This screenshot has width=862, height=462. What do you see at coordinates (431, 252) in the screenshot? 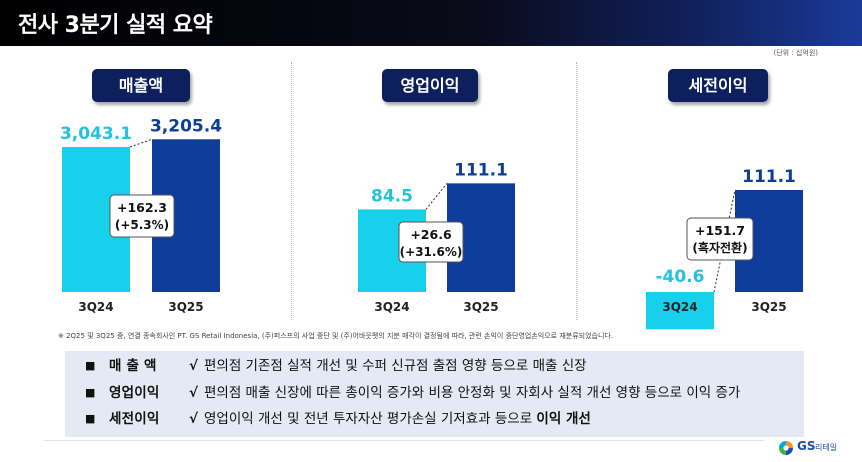
I see `delta-rate: (+31.6%)` at bounding box center [431, 252].